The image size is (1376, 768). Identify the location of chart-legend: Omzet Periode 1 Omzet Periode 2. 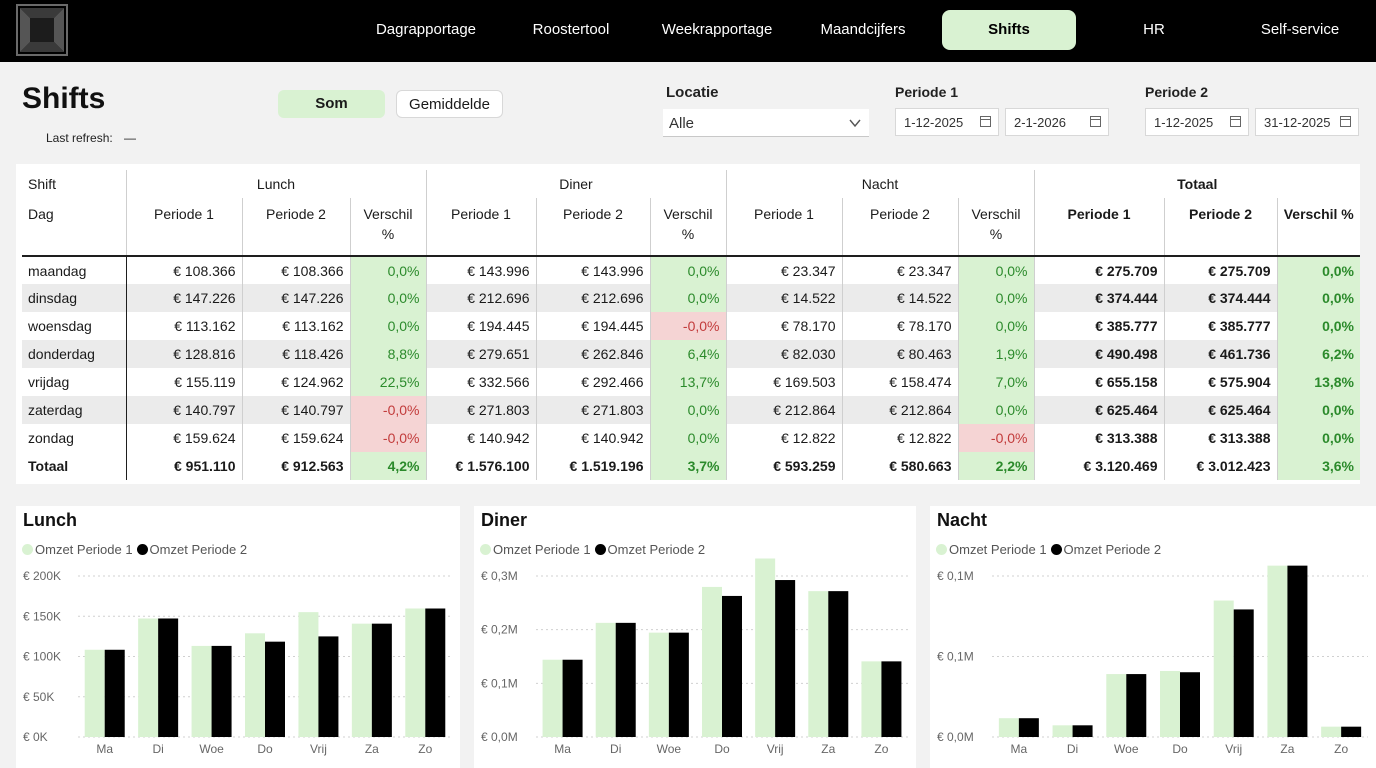
(1050, 549).